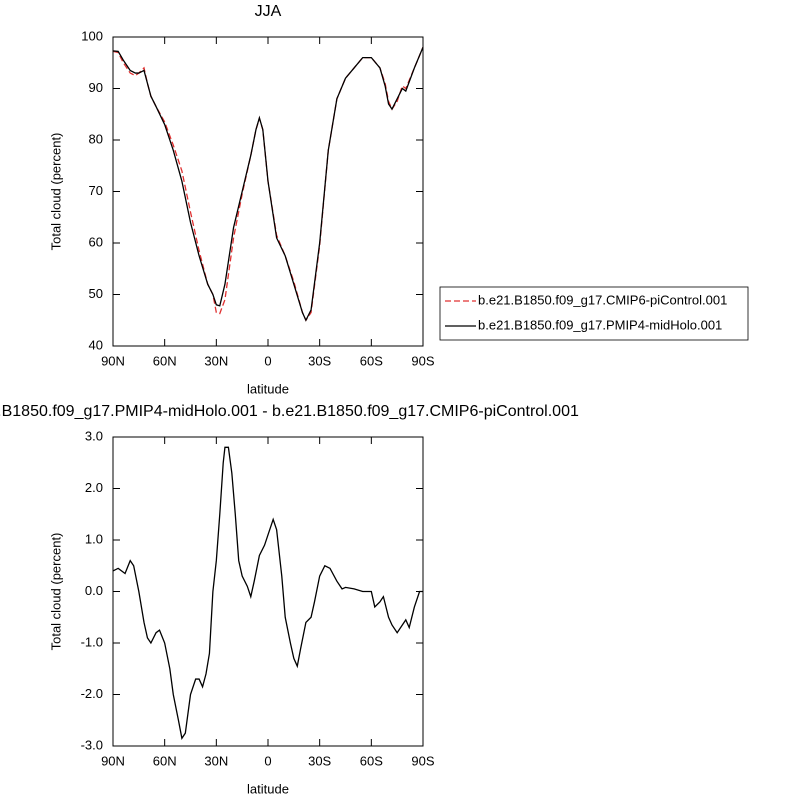 This screenshot has width=800, height=800. Describe the element at coordinates (96, 87) in the screenshot. I see `y-tick-label: 90` at that location.